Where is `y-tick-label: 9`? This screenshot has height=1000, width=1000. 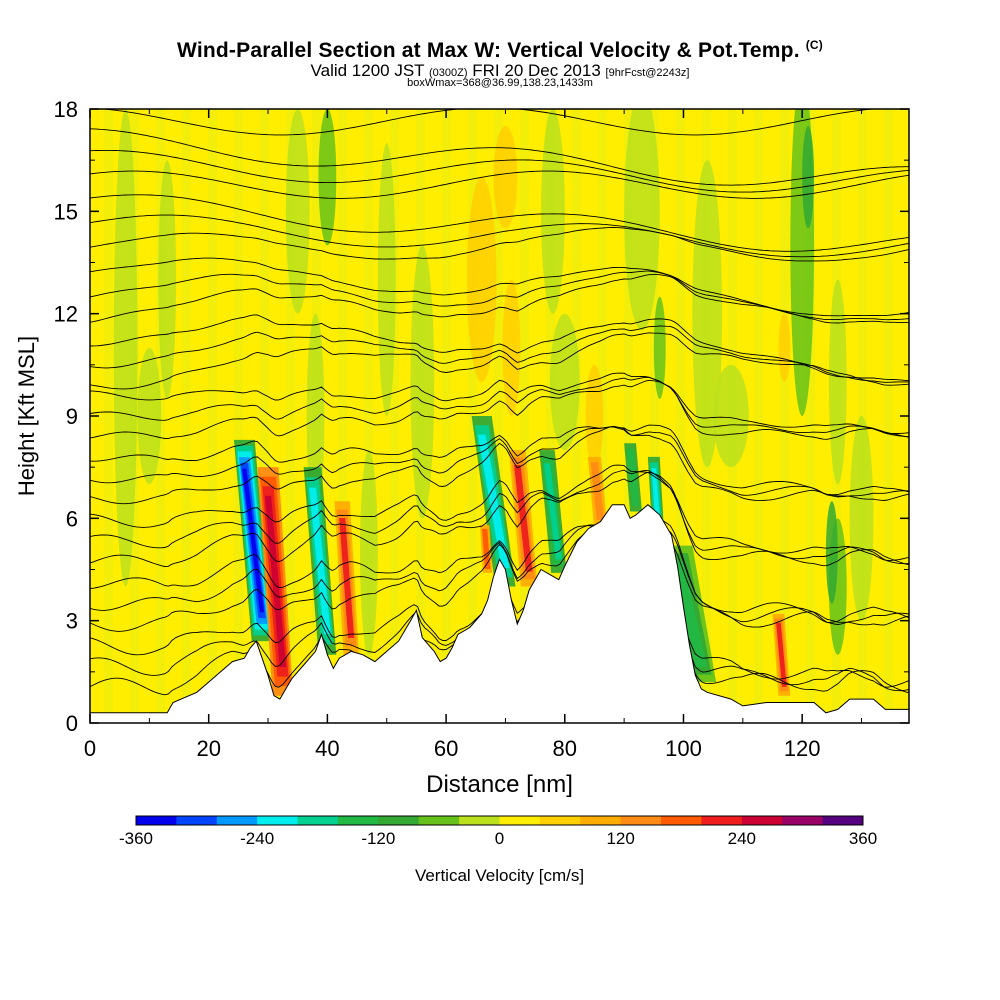 y-tick-label: 9 is located at coordinates (72, 416).